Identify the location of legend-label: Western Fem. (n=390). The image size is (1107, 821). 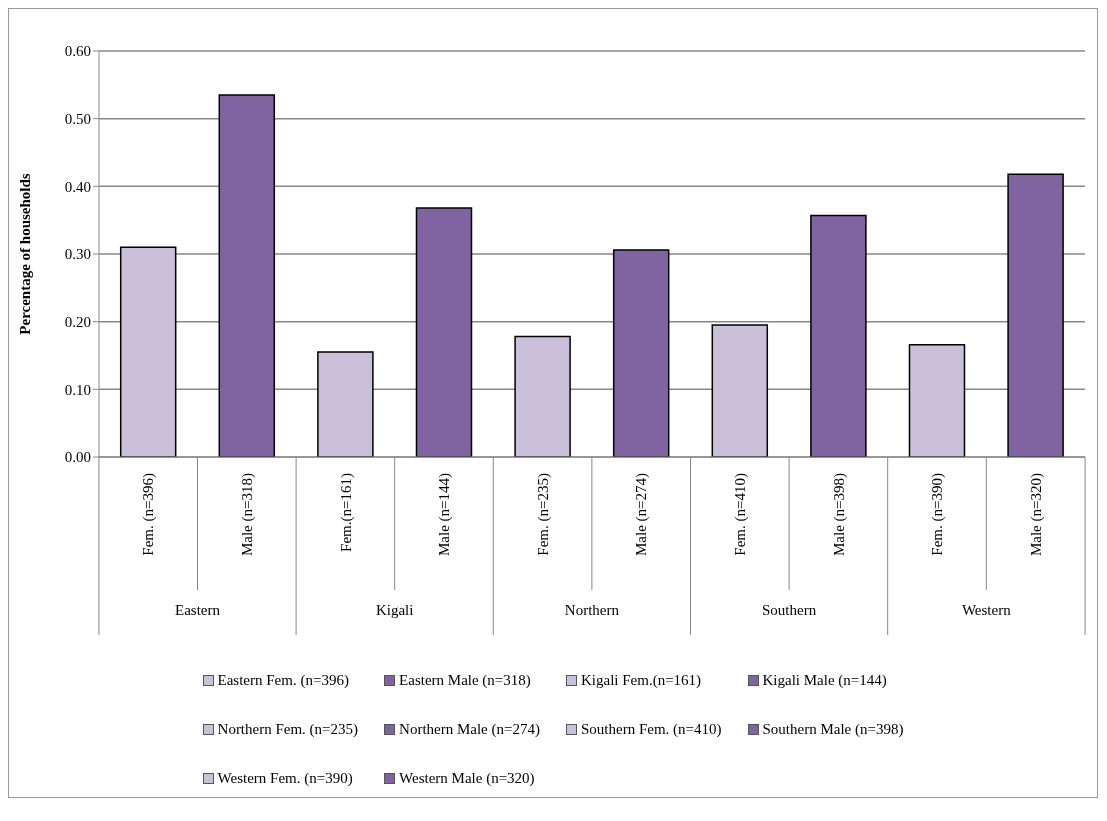
(285, 778).